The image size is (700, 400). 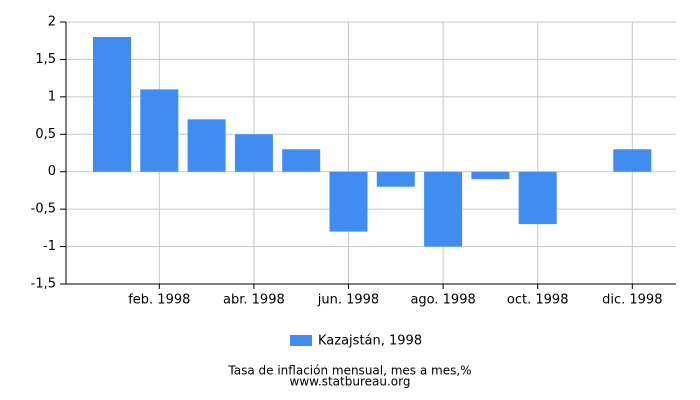 I want to click on y-tick-label: -0,5, so click(x=43, y=209).